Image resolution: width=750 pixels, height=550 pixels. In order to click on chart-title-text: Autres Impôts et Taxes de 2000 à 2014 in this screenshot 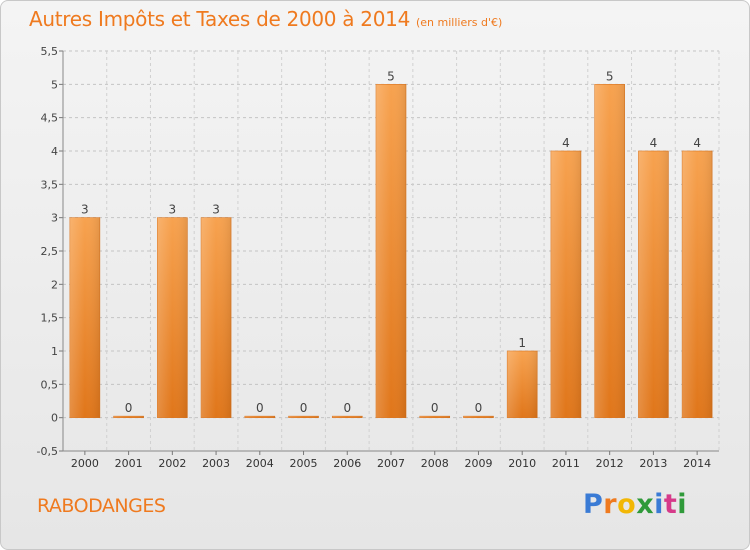, I will do `click(219, 19)`.